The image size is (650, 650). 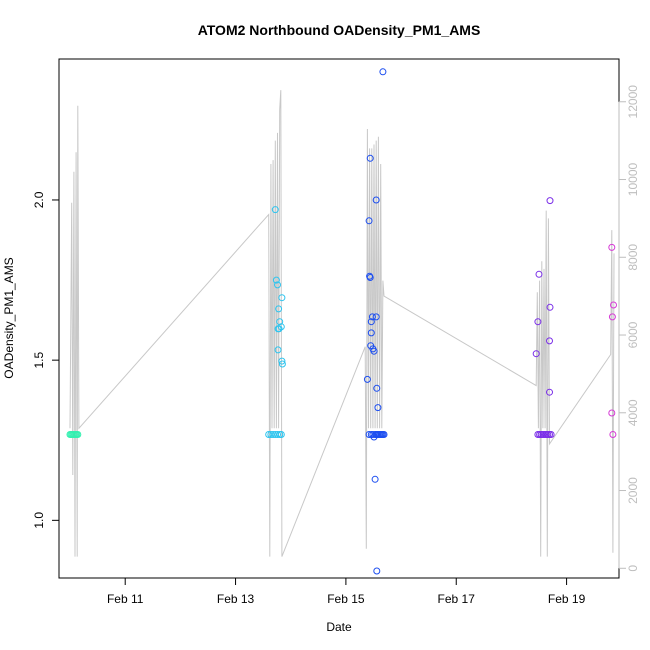 I want to click on y2-tick-label-1: 2000, so click(x=633, y=490).